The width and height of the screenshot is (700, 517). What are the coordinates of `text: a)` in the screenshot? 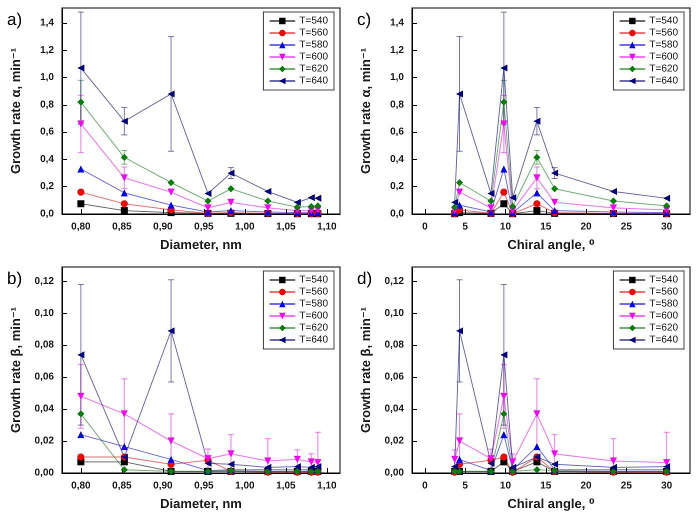 It's located at (14, 19).